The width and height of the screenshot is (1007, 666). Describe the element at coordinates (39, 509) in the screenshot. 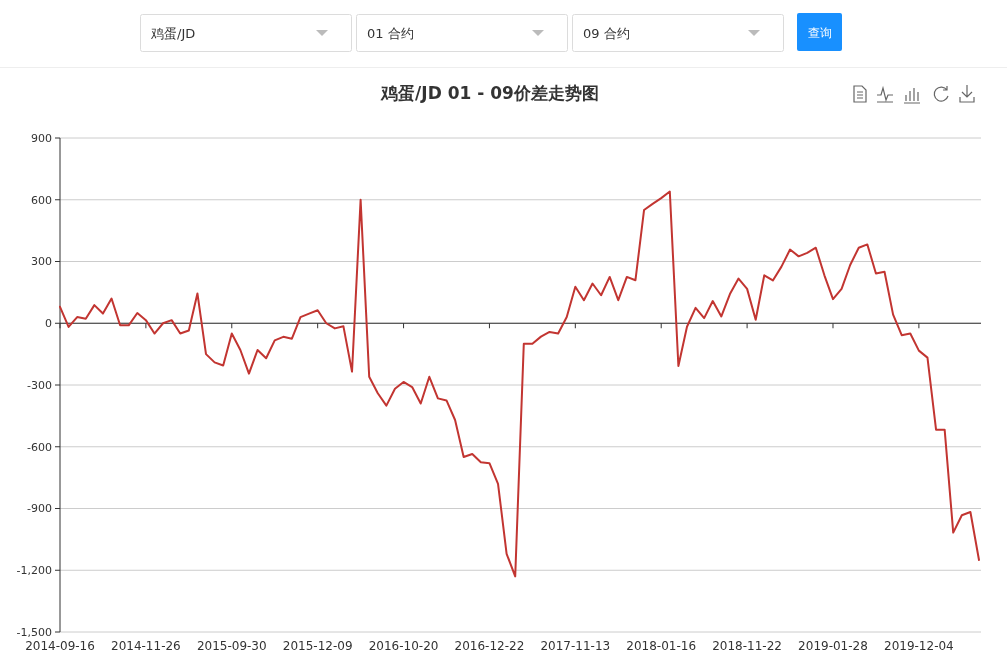

I see `y-tick-label: -900` at that location.